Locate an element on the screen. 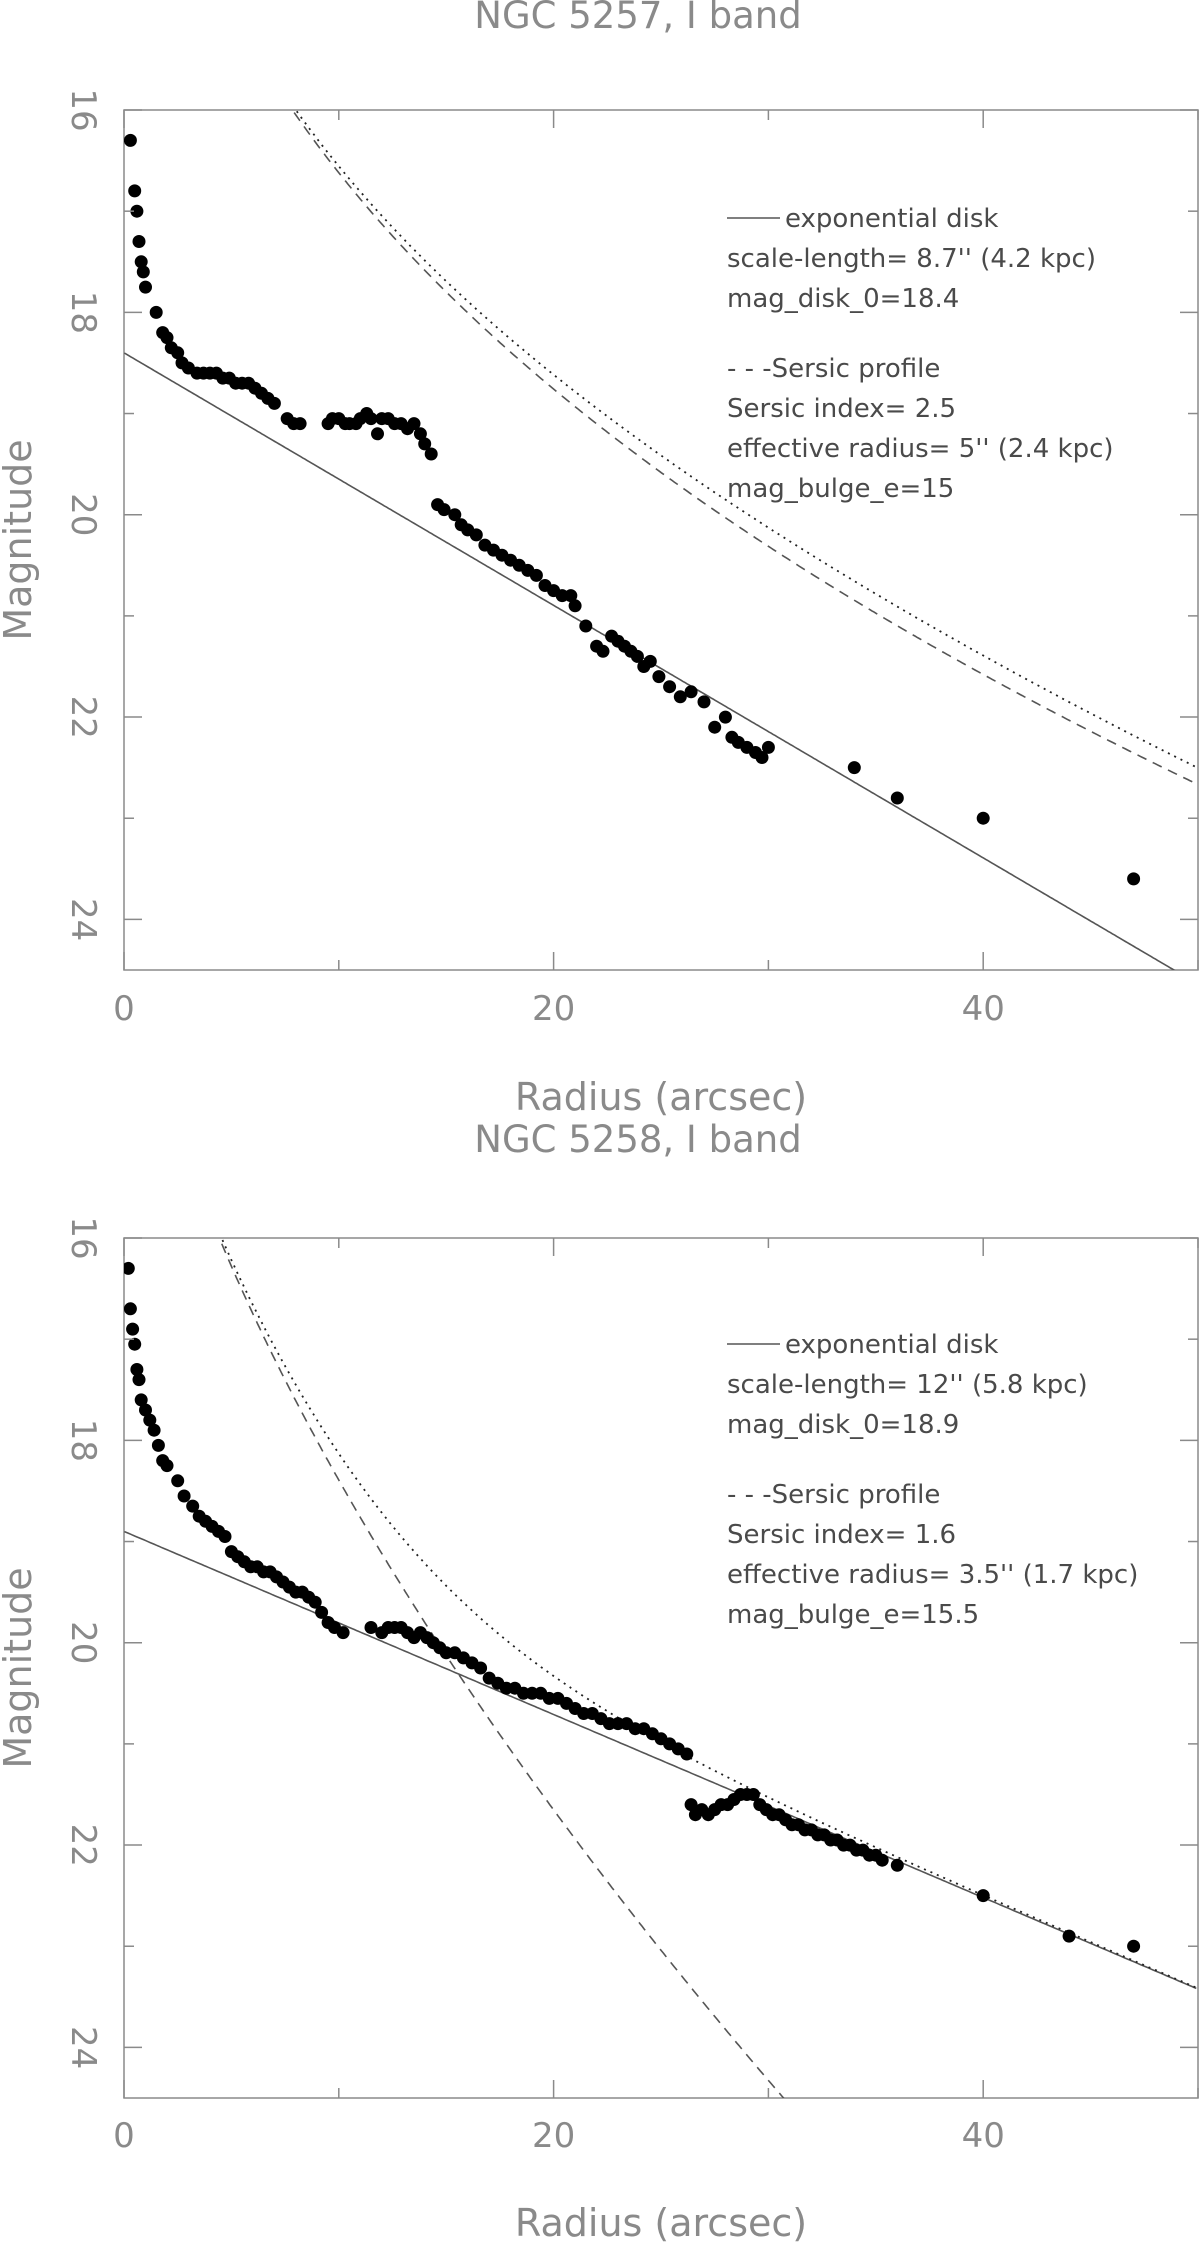 This screenshot has width=1200, height=2242. legend-mag-disk: mag_disk_0=18.4 is located at coordinates (843, 299).